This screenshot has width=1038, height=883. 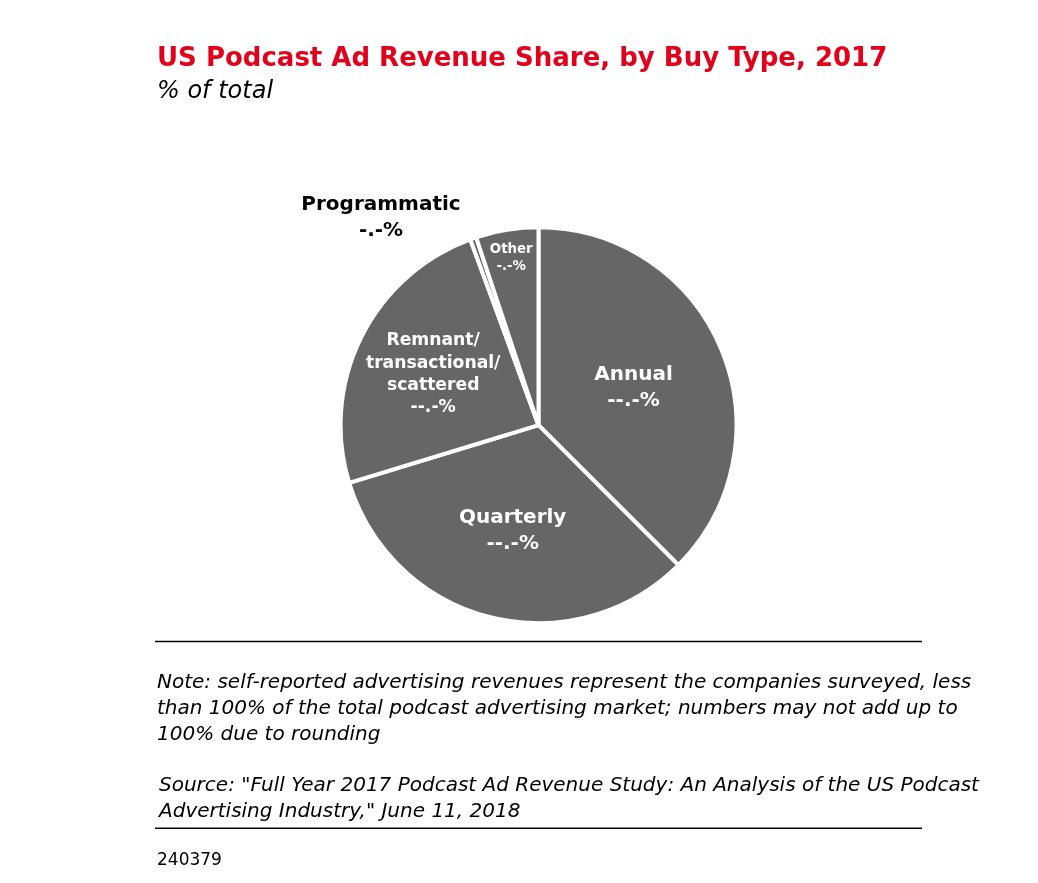 What do you see at coordinates (522, 57) in the screenshot?
I see `chart-title: US Podcast Ad Revenue Share, by Buy Type, 2017` at bounding box center [522, 57].